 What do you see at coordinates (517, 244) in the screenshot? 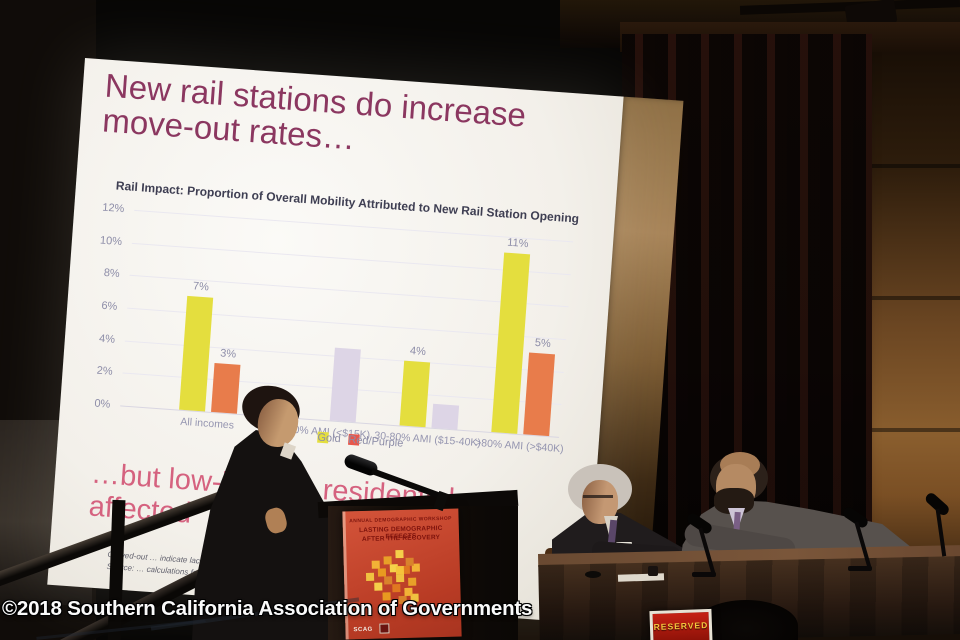
I see `bar-value-label: 11%` at bounding box center [517, 244].